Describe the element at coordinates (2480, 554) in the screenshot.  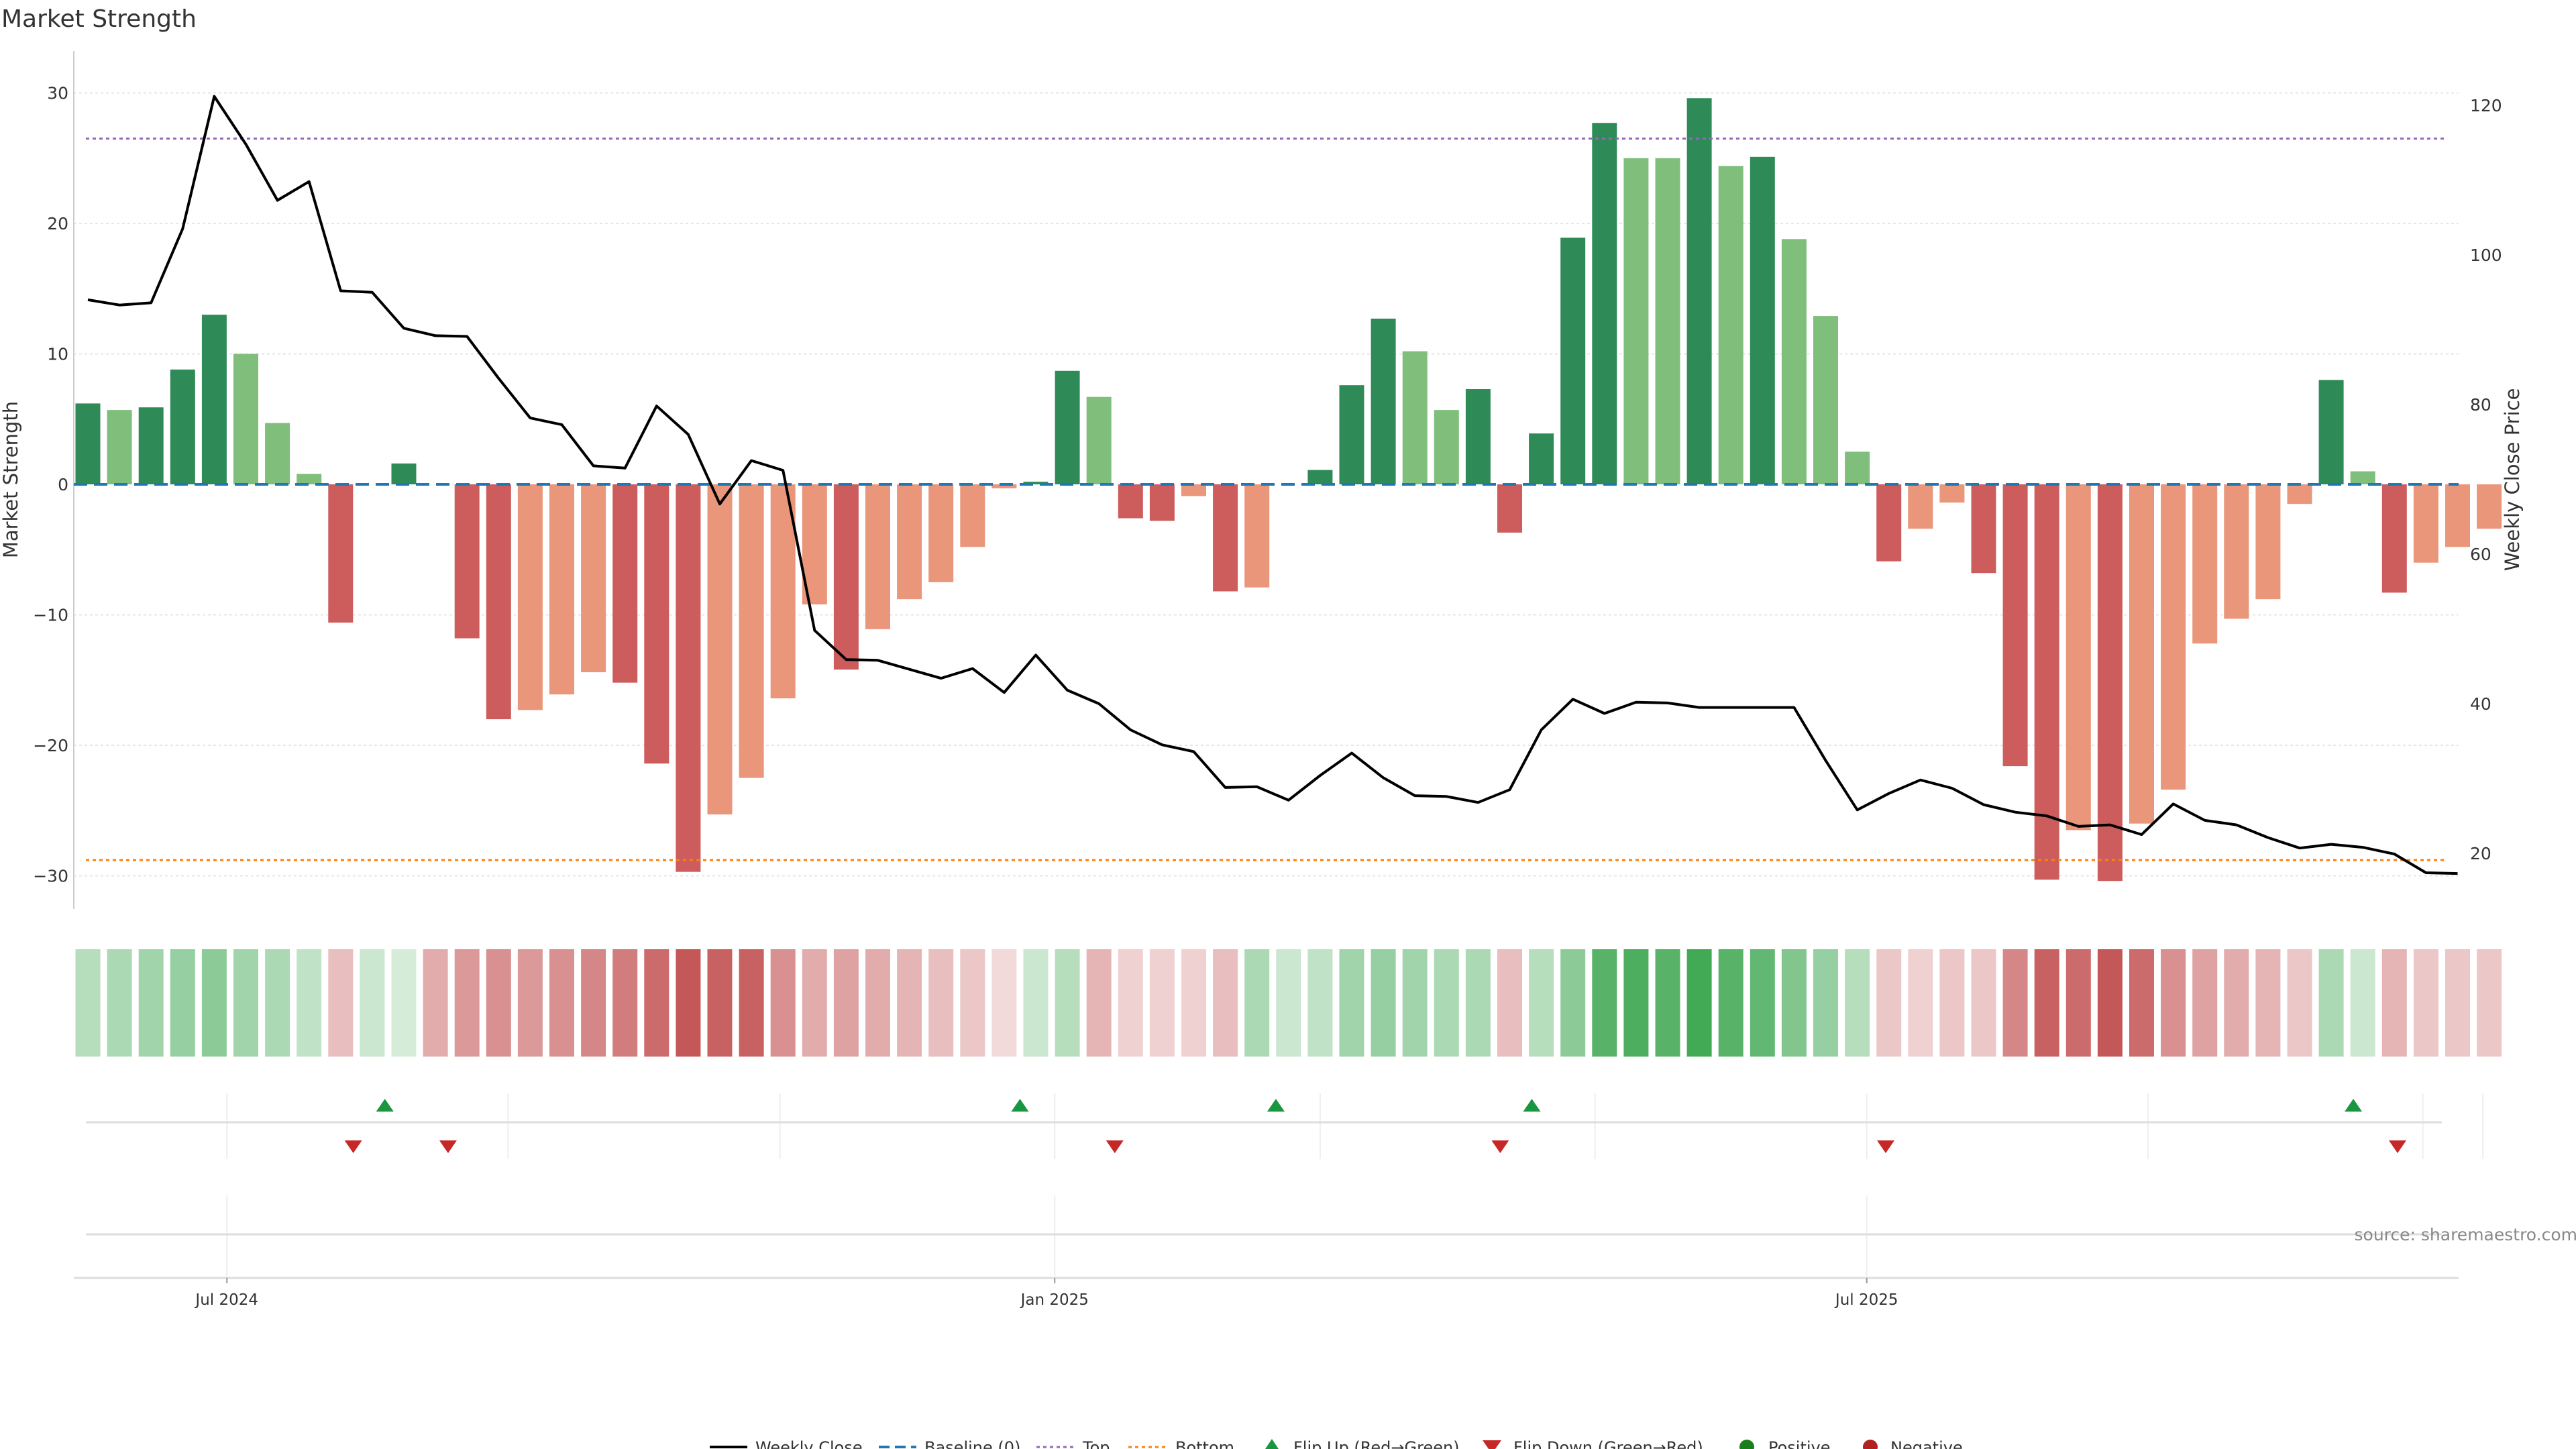
I see `y2-tick-label: 60` at that location.